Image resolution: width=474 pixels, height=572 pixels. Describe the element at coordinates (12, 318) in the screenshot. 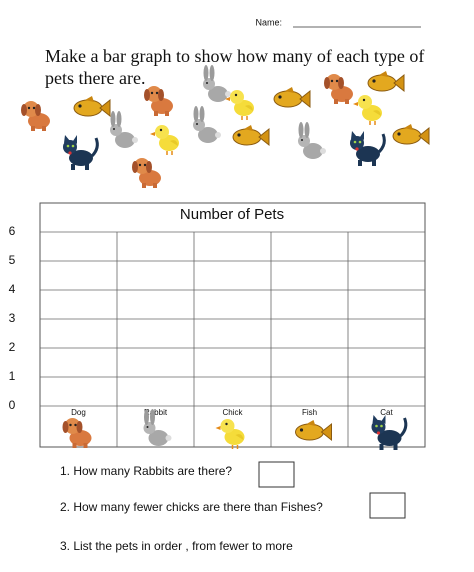

I see `y-label: 3` at that location.